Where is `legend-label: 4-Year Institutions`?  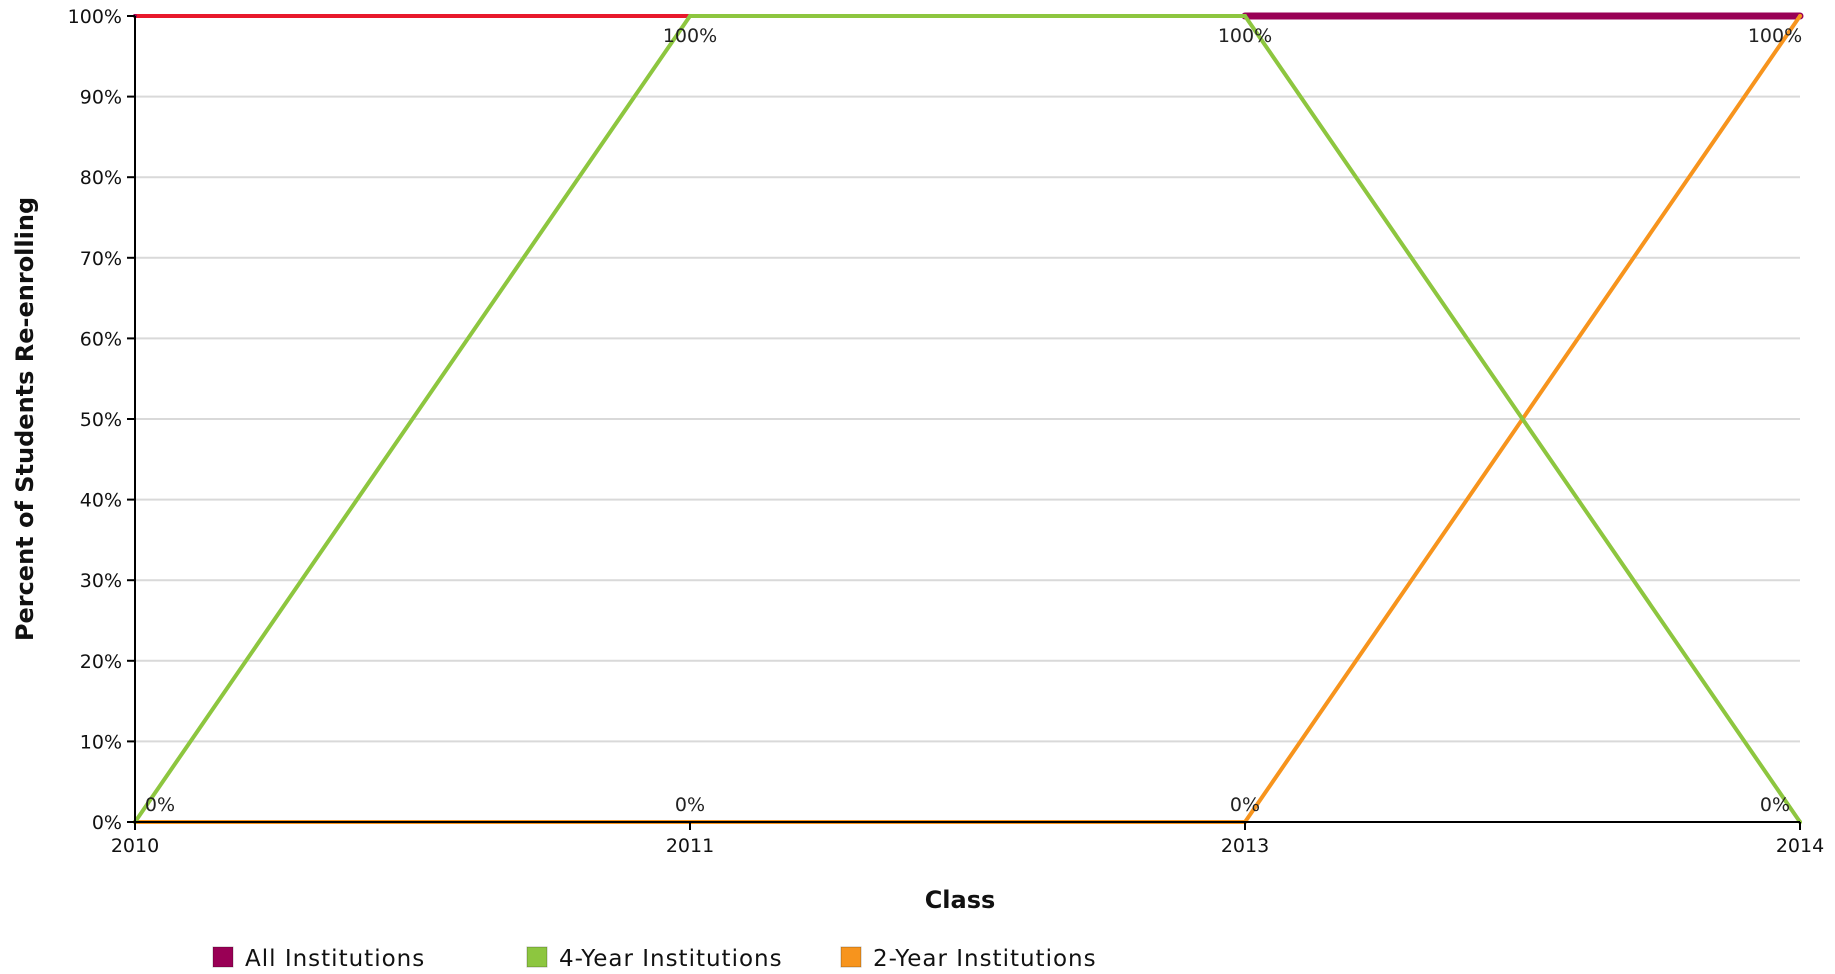
legend-label: 4-Year Institutions is located at coordinates (671, 959).